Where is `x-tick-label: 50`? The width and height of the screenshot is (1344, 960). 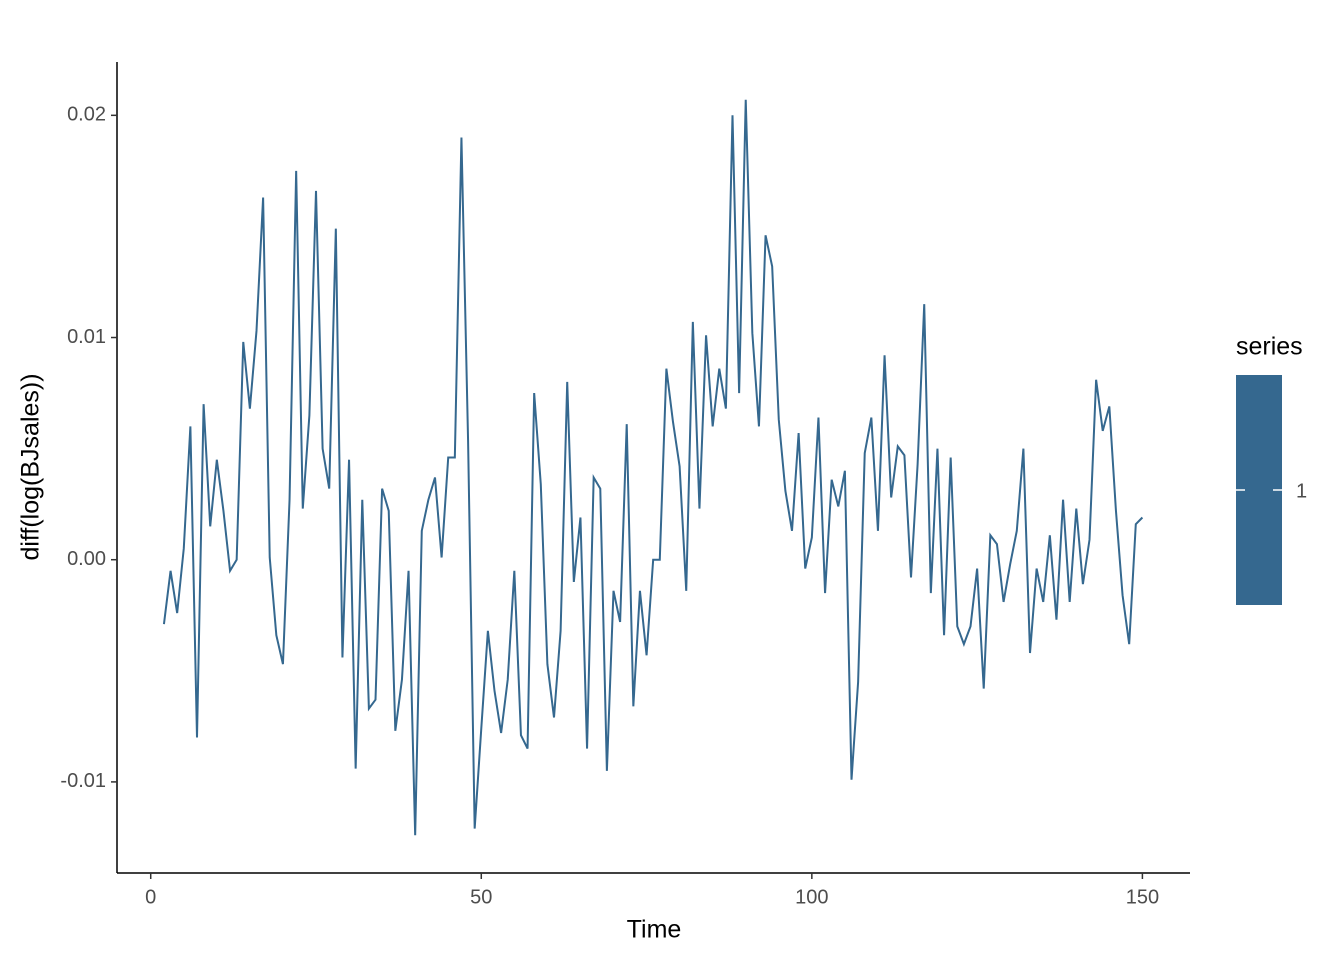 x-tick-label: 50 is located at coordinates (481, 897).